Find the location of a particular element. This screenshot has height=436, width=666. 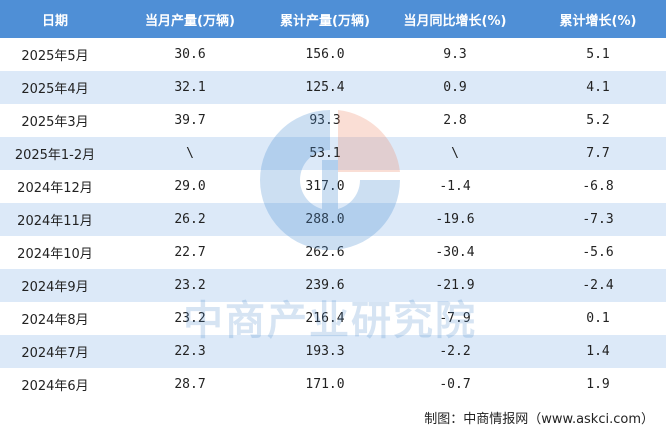

table-cell: 193.3 is located at coordinates (325, 351).